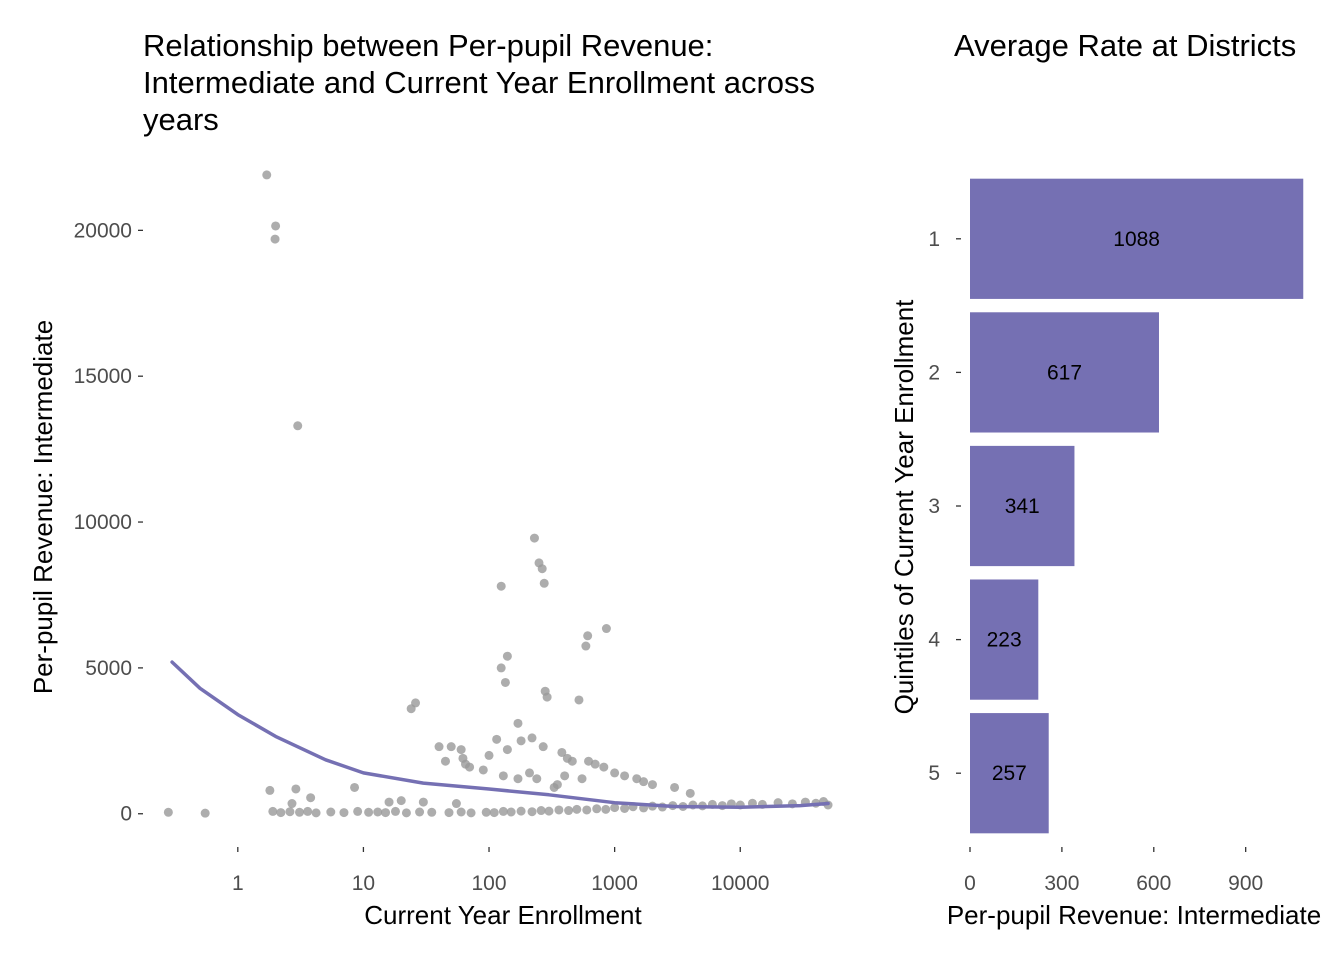  Describe the element at coordinates (1125, 45) in the screenshot. I see `bar-title: Average Rate at Districts` at that location.